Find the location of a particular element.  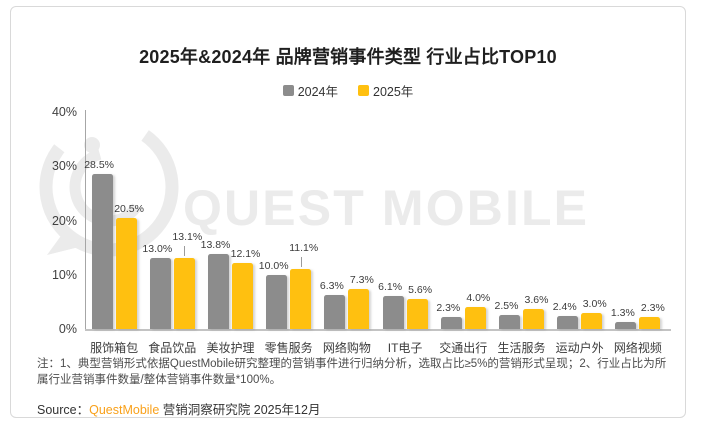

category-label: 网络视频 is located at coordinates (637, 348).